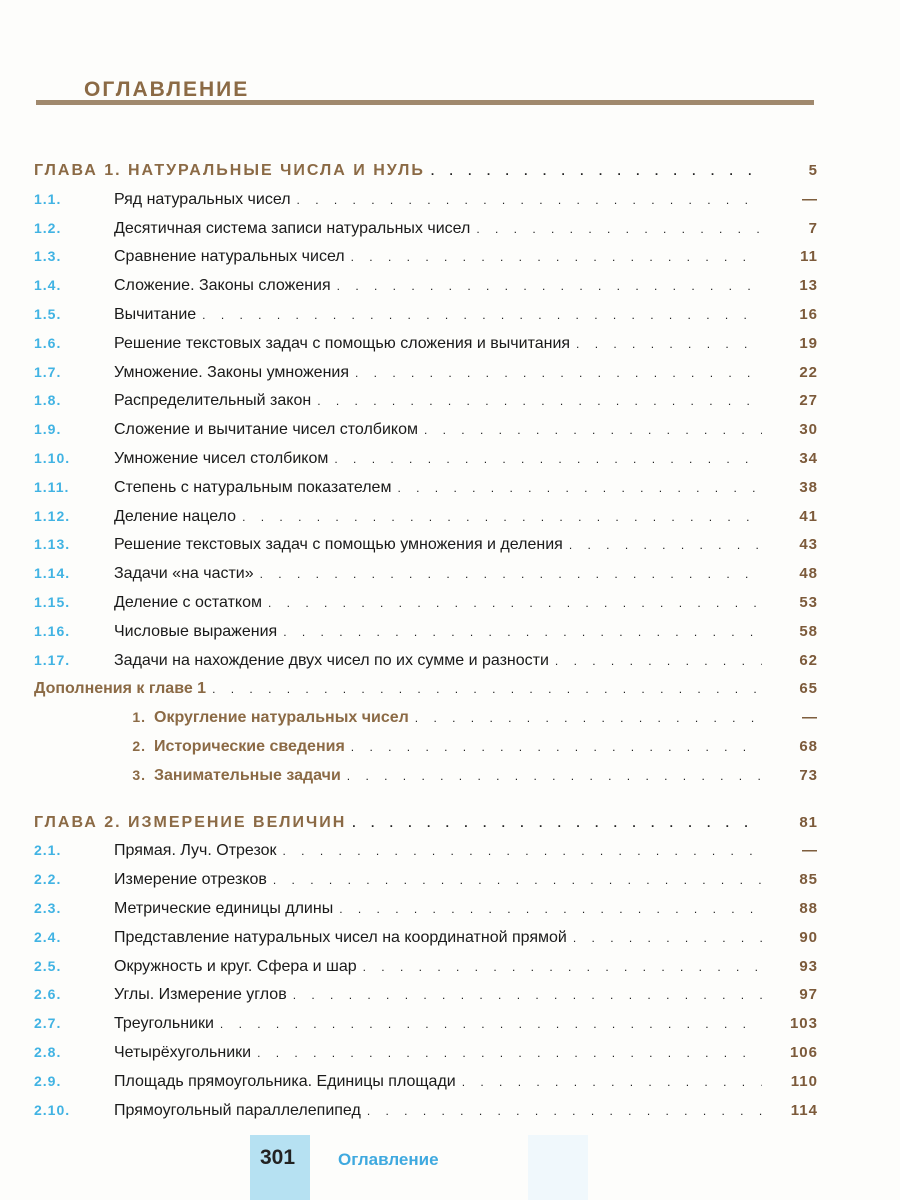 The width and height of the screenshot is (900, 1200). What do you see at coordinates (48, 429) in the screenshot?
I see `section-number: 1.9.` at bounding box center [48, 429].